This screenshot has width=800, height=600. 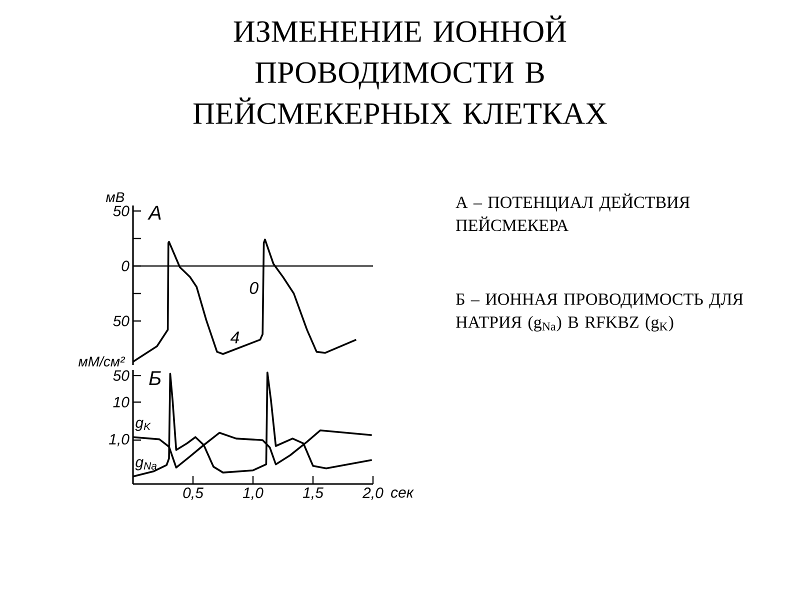 What do you see at coordinates (115, 197) in the screenshot?
I see `y-axis-title: мВ` at bounding box center [115, 197].